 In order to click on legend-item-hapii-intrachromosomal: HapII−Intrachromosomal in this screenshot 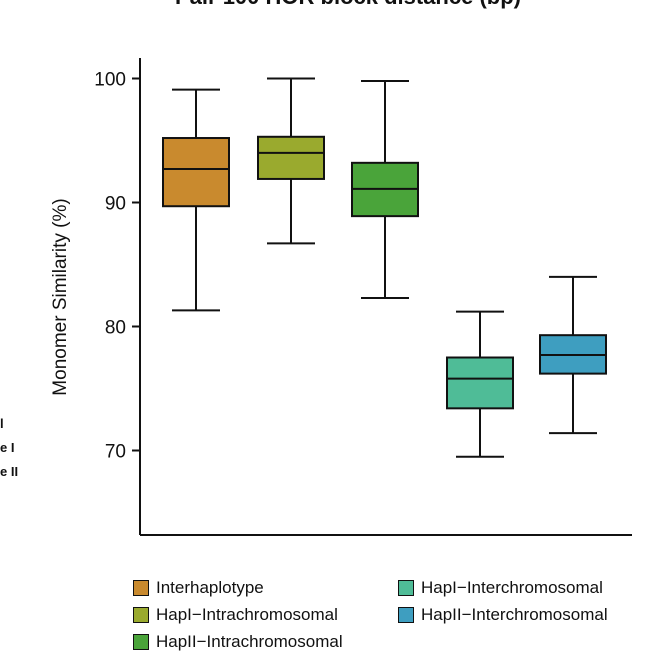, I will do `click(238, 642)`.